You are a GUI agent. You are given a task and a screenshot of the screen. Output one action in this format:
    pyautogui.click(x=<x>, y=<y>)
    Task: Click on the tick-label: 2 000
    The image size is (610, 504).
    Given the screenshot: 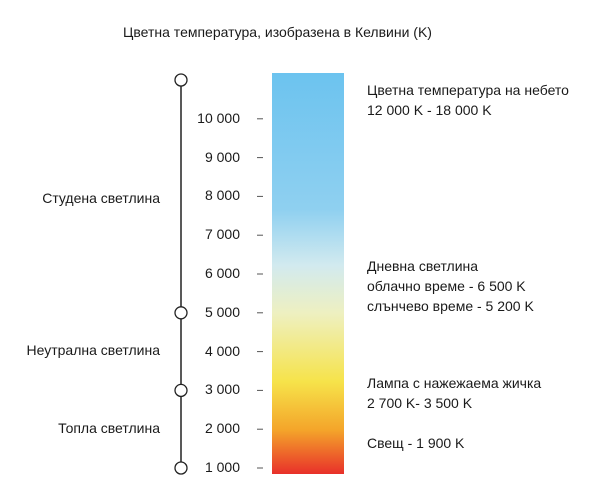 What is the action you would take?
    pyautogui.click(x=222, y=428)
    